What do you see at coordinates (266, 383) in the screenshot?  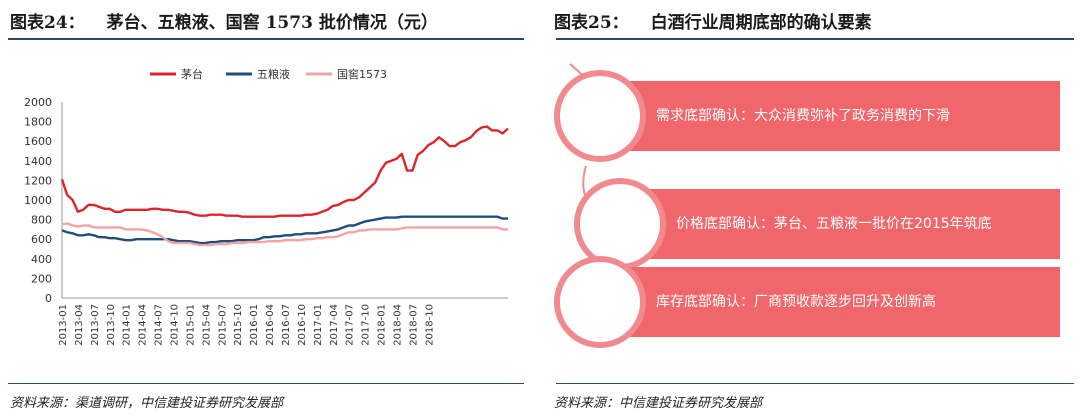 I see `left-source-rule` at bounding box center [266, 383].